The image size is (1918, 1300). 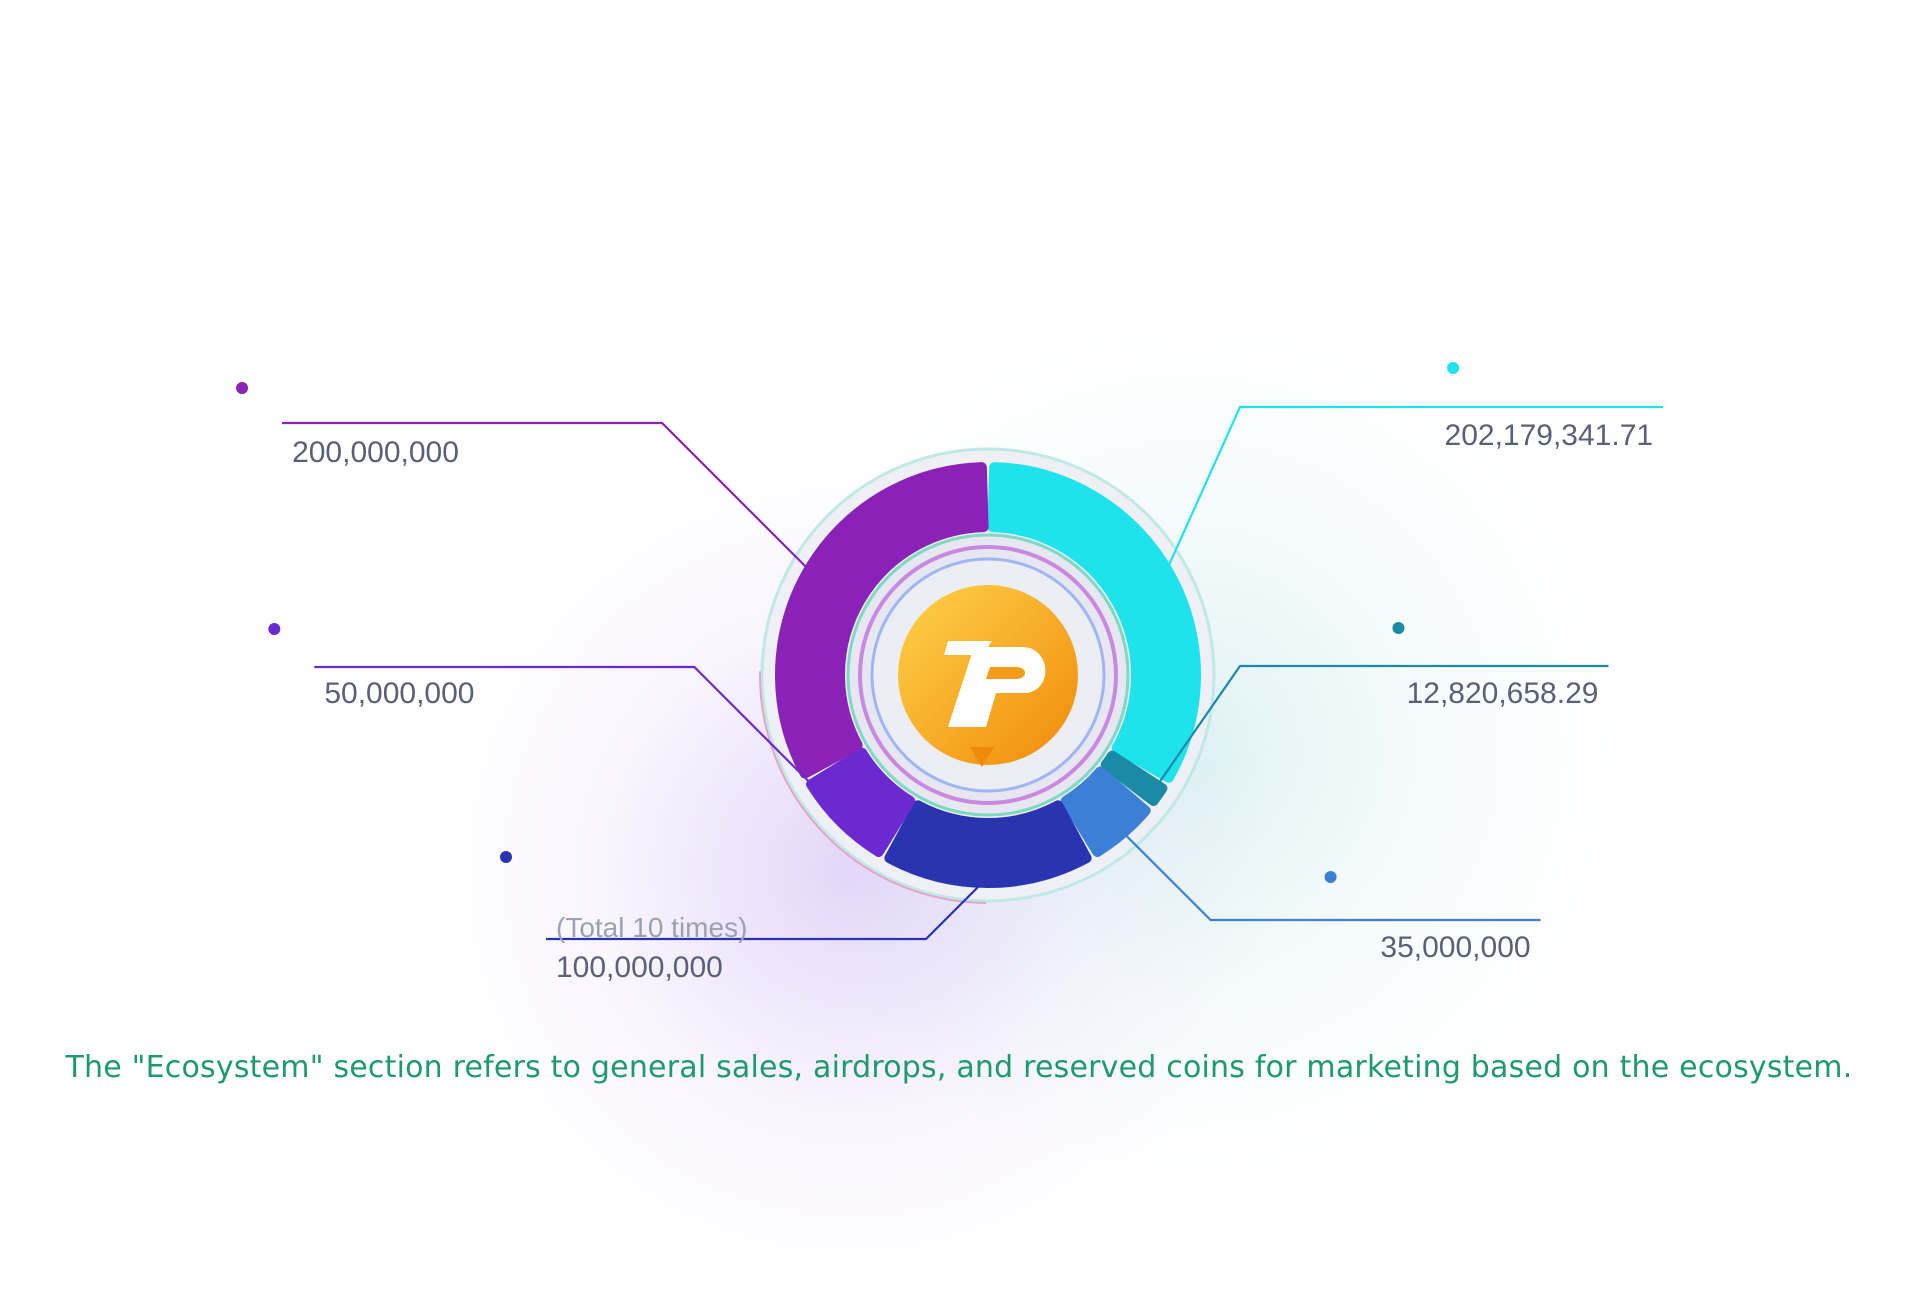 What do you see at coordinates (399, 693) in the screenshot?
I see `value-label: 50,000,000` at bounding box center [399, 693].